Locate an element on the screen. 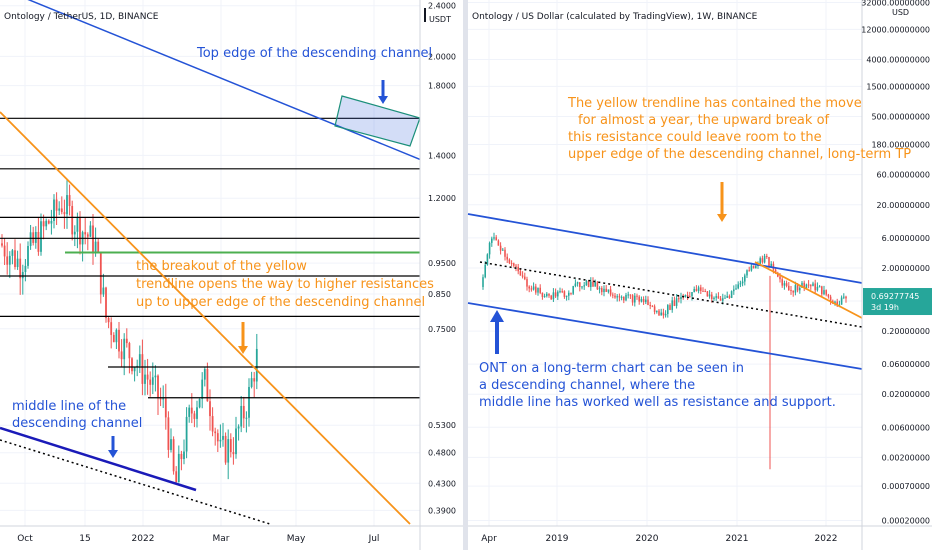 This screenshot has height=554, width=932. right-y-tick-8: 6.00000000 is located at coordinates (906, 238).